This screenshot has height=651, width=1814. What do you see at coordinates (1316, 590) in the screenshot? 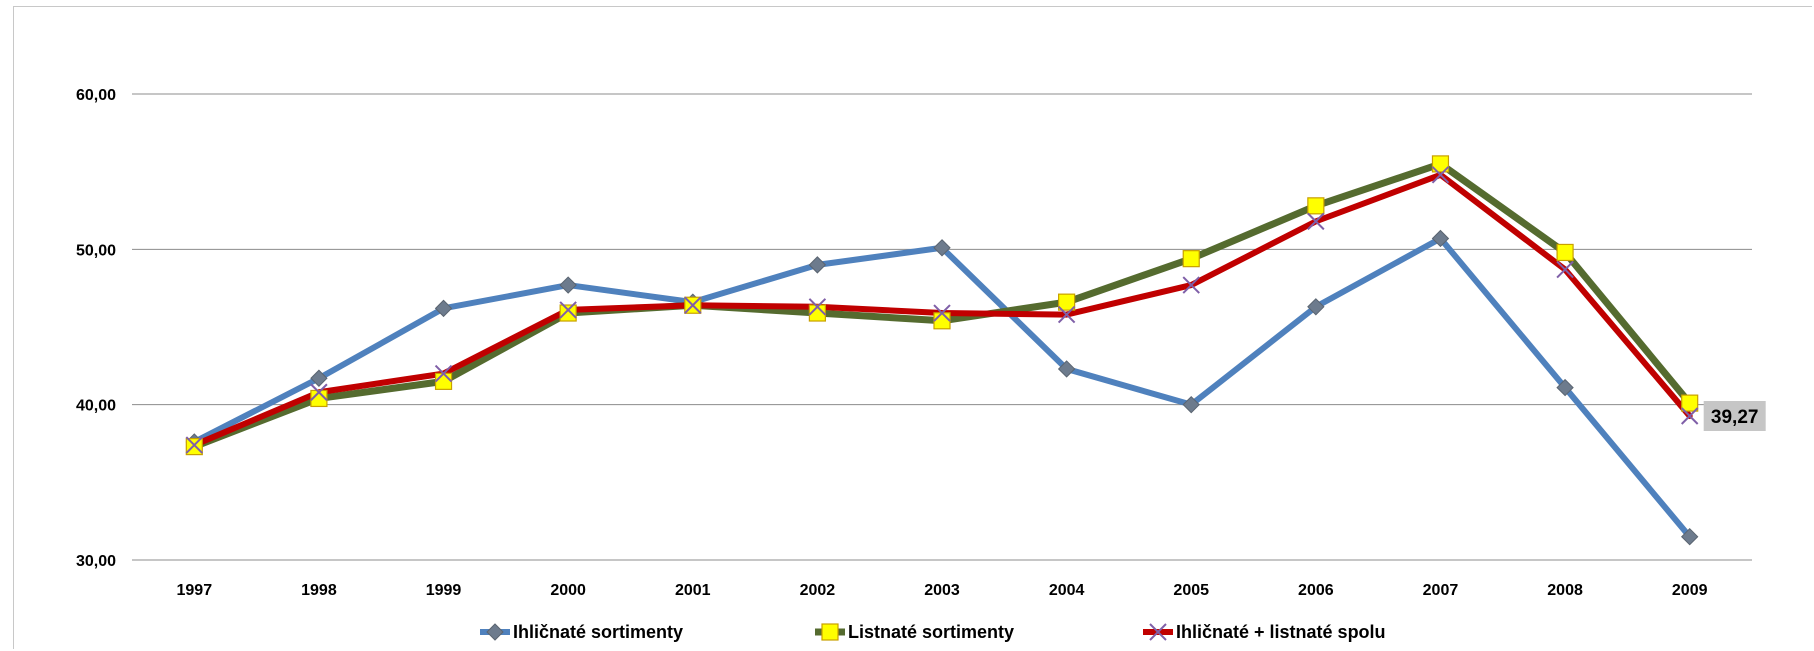
I see `x-tick-label: 2006` at bounding box center [1316, 590].